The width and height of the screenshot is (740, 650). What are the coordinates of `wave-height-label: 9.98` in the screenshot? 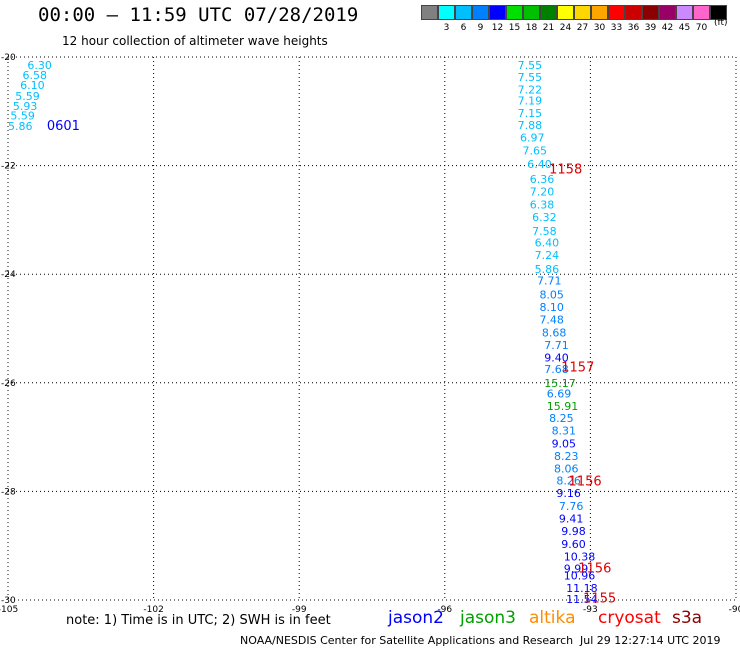 It's located at (573, 531).